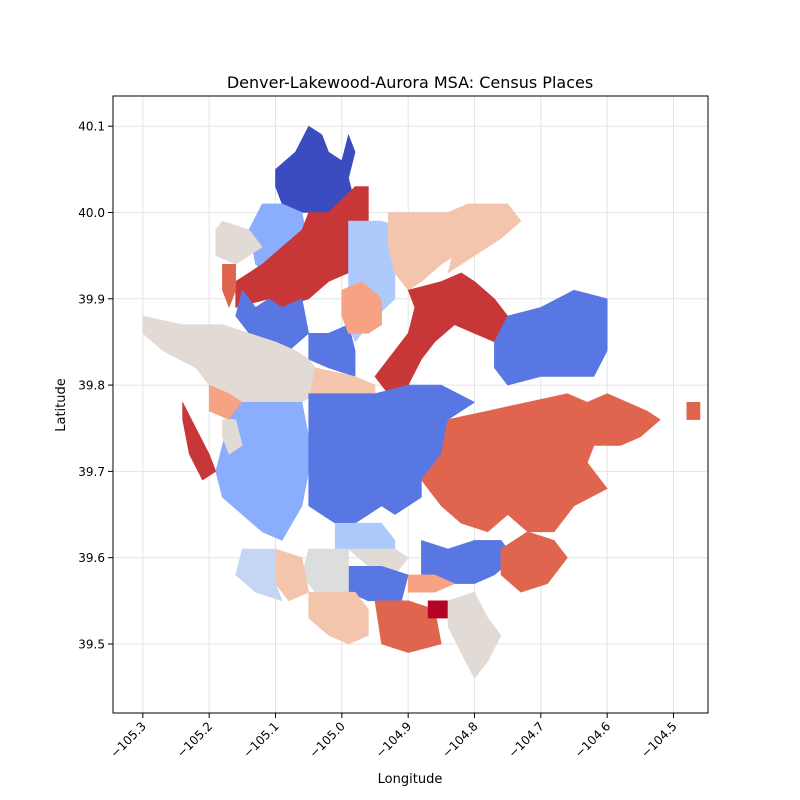  What do you see at coordinates (91, 386) in the screenshot?
I see `y-tick-label: 39.8` at bounding box center [91, 386].